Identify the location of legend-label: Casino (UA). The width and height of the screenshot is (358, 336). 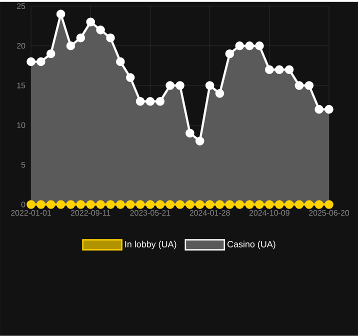
(251, 245).